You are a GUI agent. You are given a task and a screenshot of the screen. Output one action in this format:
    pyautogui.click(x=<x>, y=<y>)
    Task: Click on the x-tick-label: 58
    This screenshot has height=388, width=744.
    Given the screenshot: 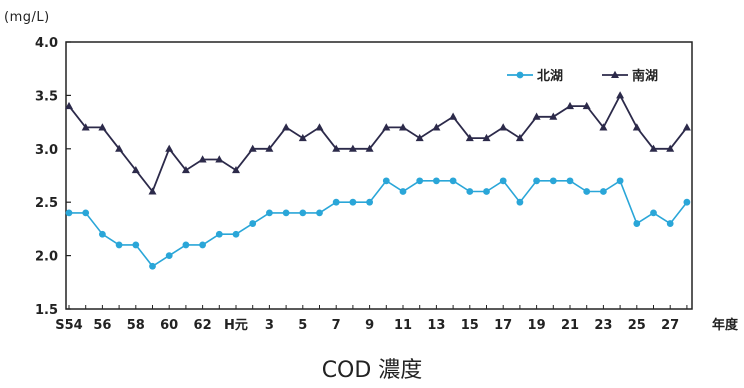 What is the action you would take?
    pyautogui.click(x=136, y=325)
    